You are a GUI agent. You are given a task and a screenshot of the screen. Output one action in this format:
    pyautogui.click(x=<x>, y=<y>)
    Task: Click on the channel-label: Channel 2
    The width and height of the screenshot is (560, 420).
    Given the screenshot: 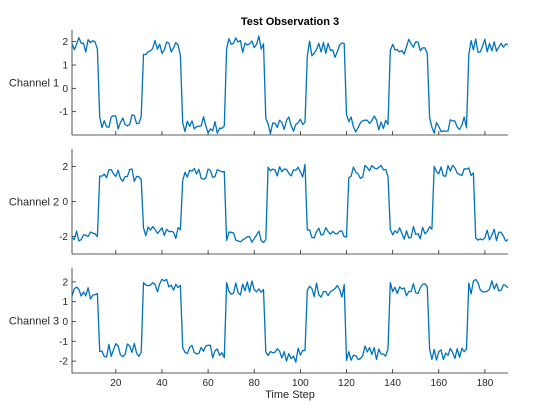 What is the action you would take?
    pyautogui.click(x=34, y=203)
    